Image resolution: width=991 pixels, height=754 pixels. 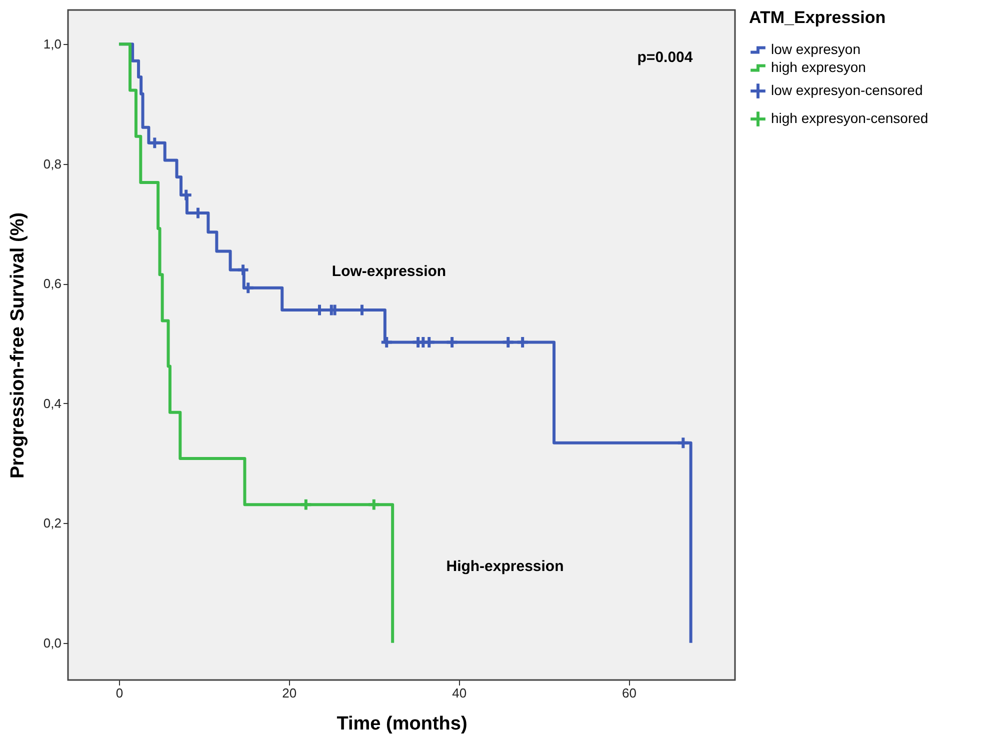 I want to click on x-tick-label: 0, so click(x=120, y=693).